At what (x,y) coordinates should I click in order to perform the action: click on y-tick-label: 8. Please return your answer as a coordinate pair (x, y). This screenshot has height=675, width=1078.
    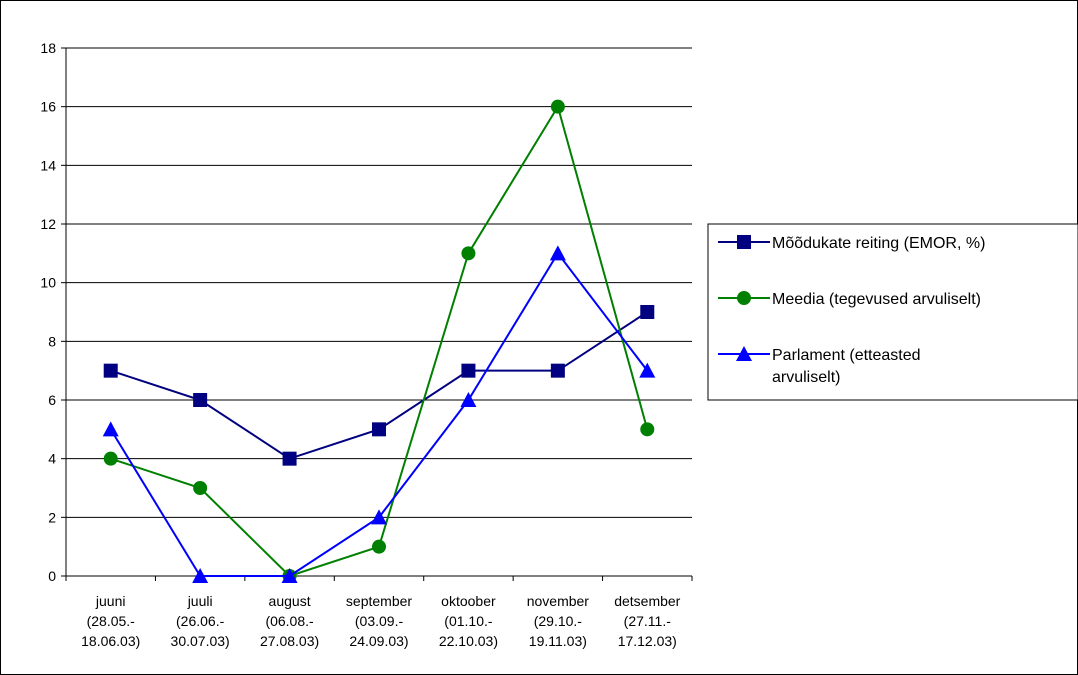
    Looking at the image, I should click on (52, 341).